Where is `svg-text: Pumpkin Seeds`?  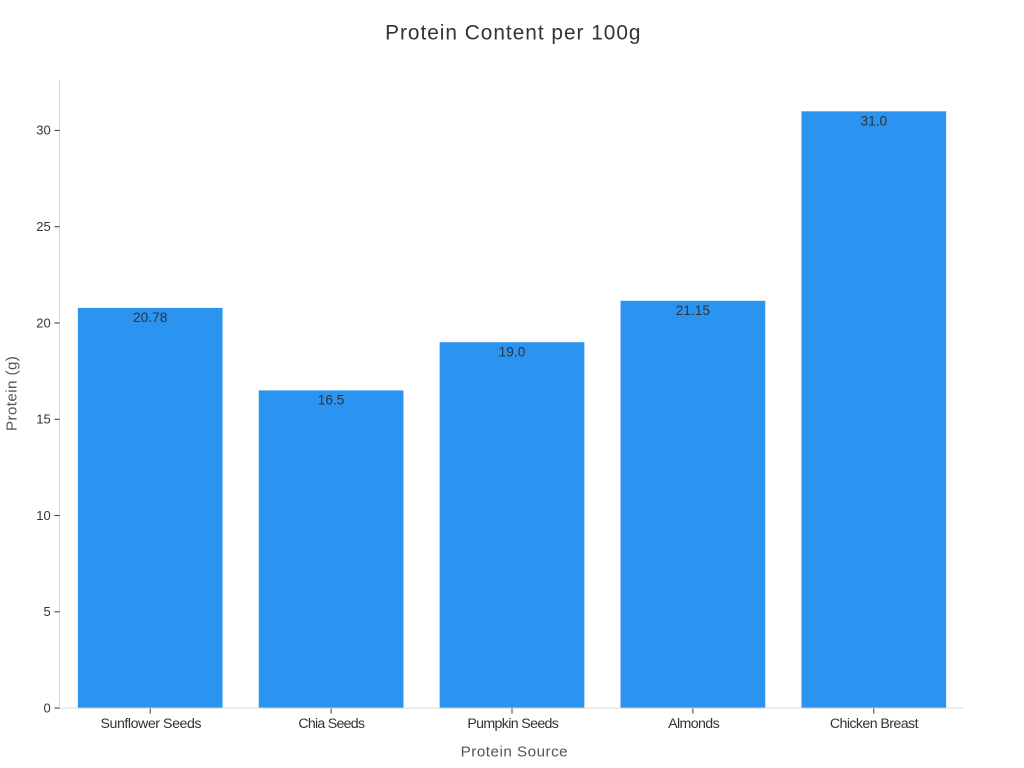
svg-text: Pumpkin Seeds is located at coordinates (512, 724).